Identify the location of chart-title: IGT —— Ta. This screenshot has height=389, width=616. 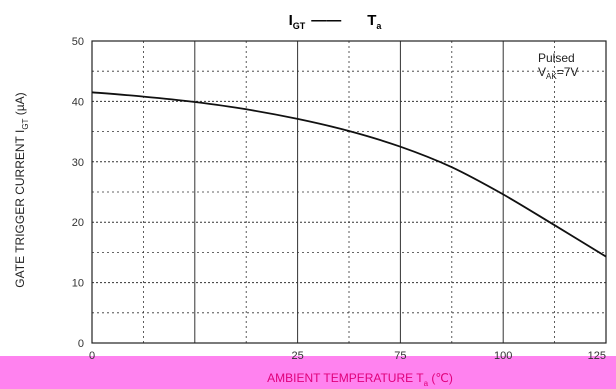
(336, 21).